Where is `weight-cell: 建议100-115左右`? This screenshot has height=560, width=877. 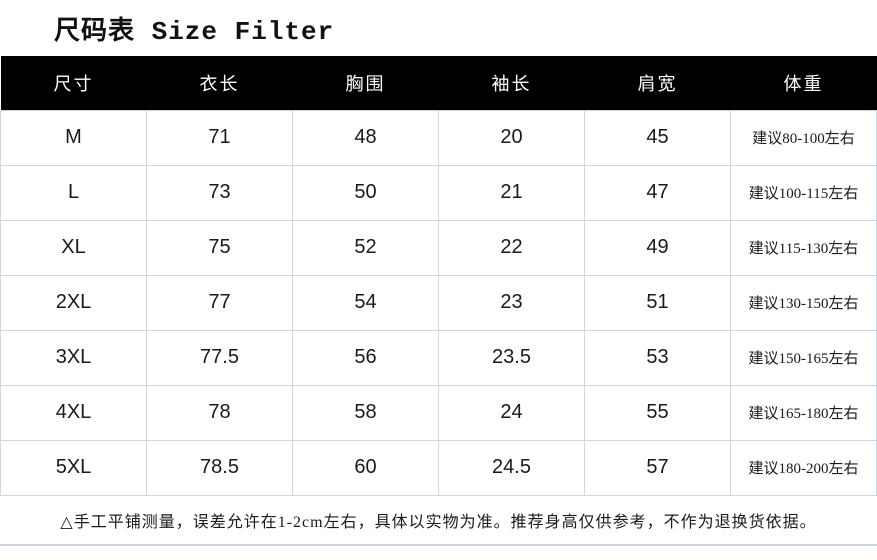
weight-cell: 建议100-115左右 is located at coordinates (803, 192).